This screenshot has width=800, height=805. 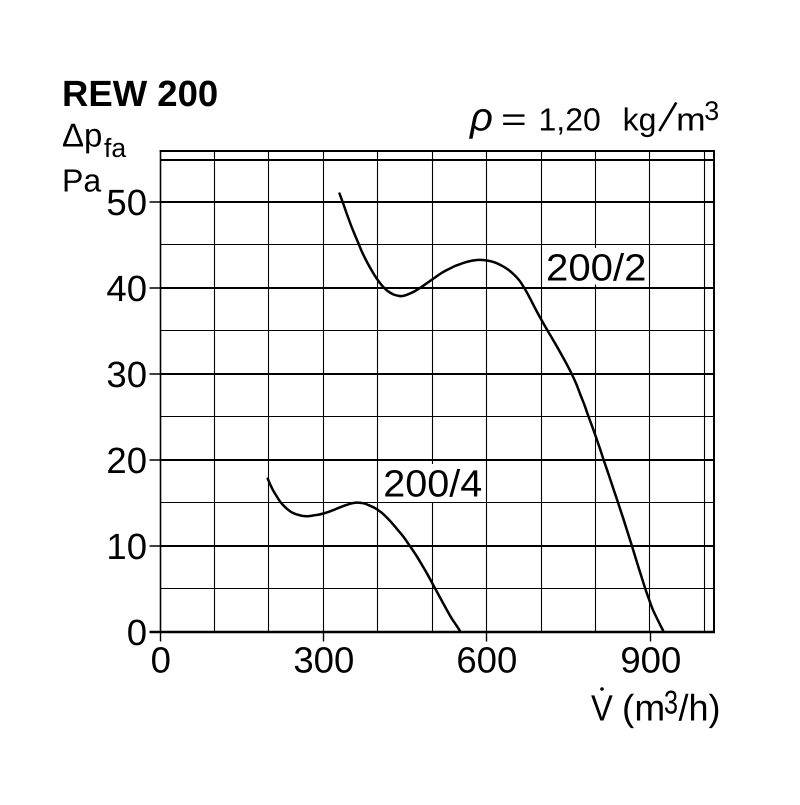 What do you see at coordinates (486, 660) in the screenshot?
I see `svg-text: 600` at bounding box center [486, 660].